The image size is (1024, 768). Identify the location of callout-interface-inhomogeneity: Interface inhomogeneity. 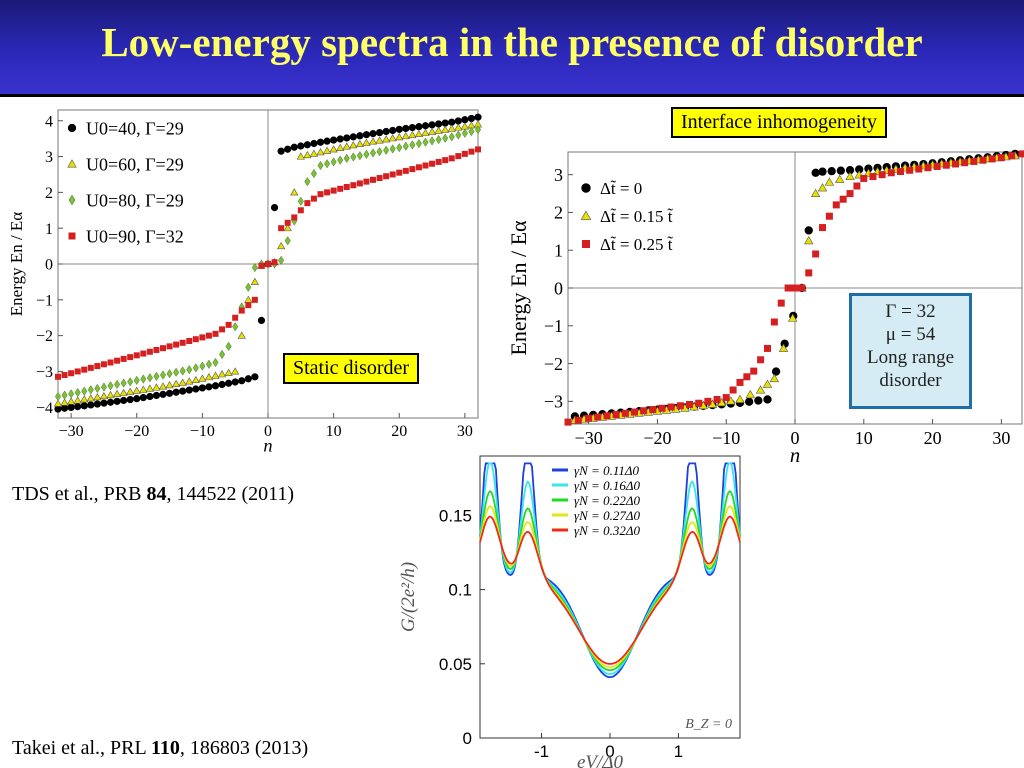
(779, 122).